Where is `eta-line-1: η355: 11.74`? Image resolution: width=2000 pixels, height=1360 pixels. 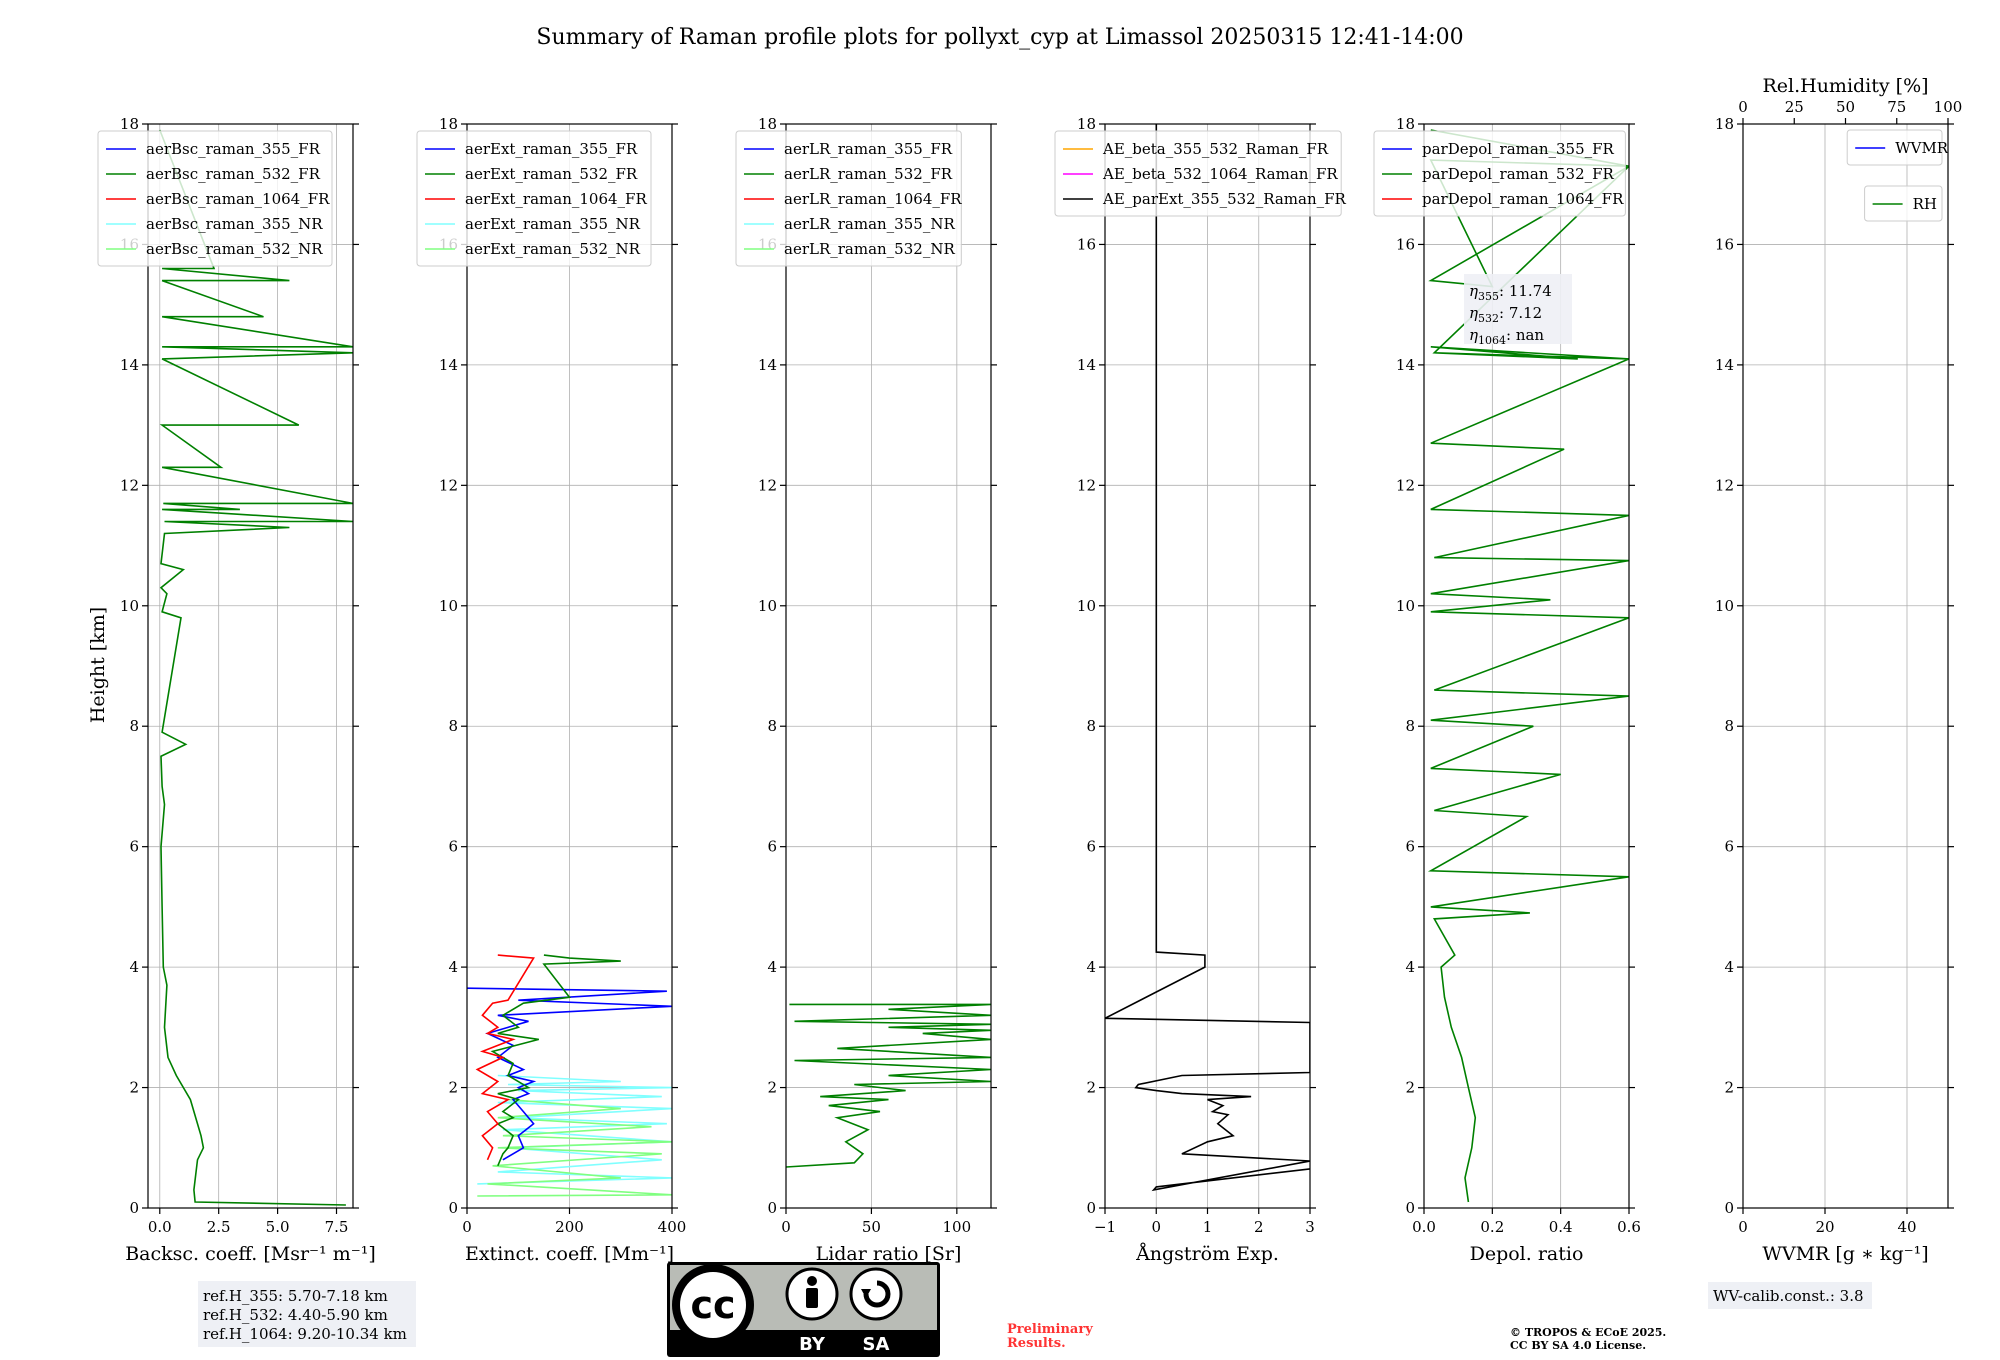
eta-line-1: η355: 11.74 is located at coordinates (1510, 292).